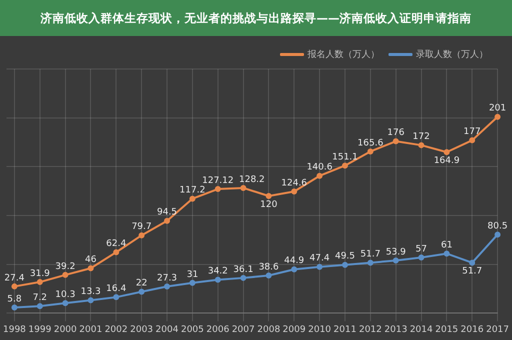 Image resolution: width=512 pixels, height=340 pixels. Describe the element at coordinates (167, 213) in the screenshot. I see `data-label: 94.5` at that location.